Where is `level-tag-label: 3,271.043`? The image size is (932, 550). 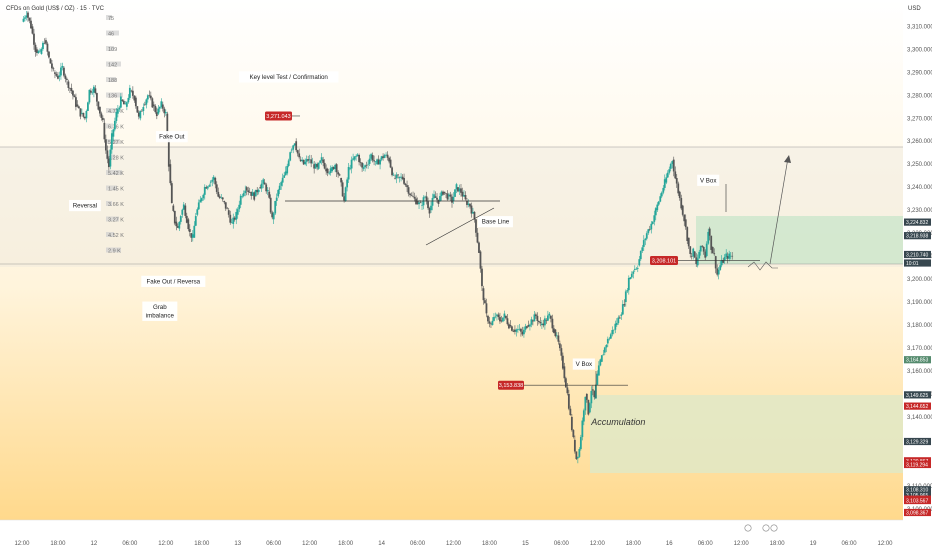 level-tag-label: 3,271.043 is located at coordinates (278, 117).